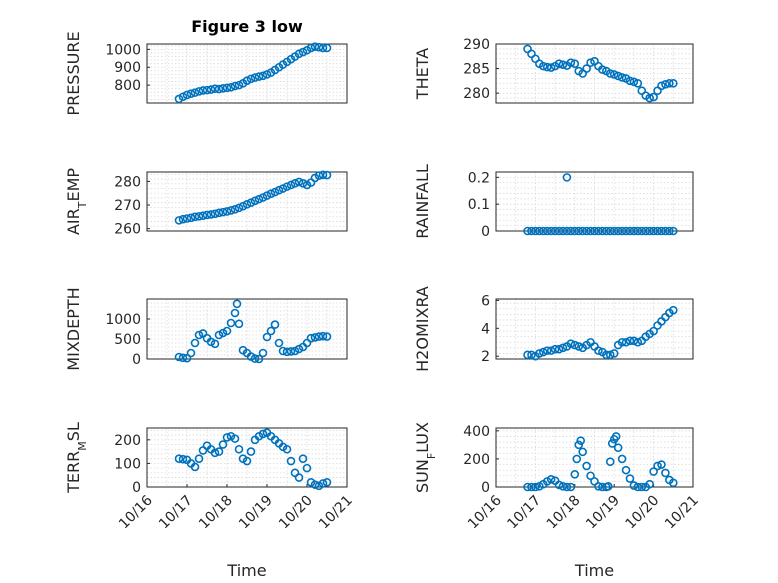 The image size is (778, 583). I want to click on y-tick-label: 0, so click(485, 488).